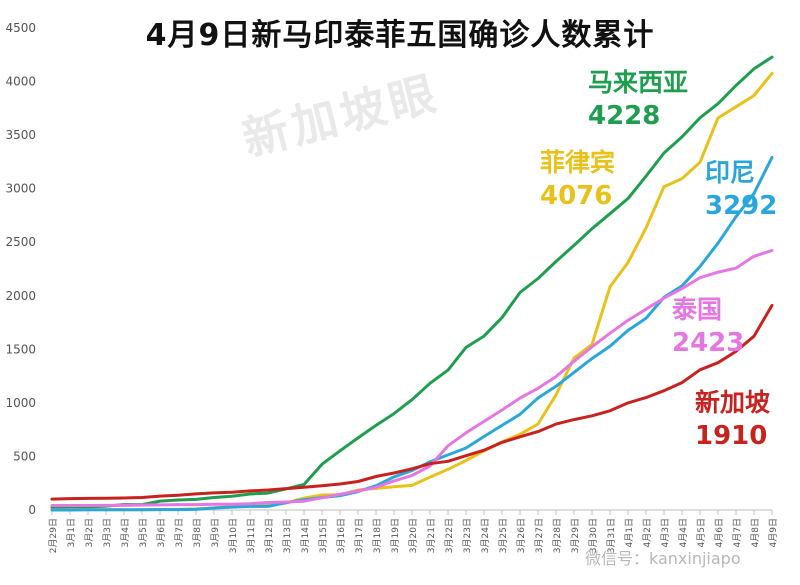  Describe the element at coordinates (701, 532) in the screenshot. I see `x-tick-label: 4月5日` at that location.